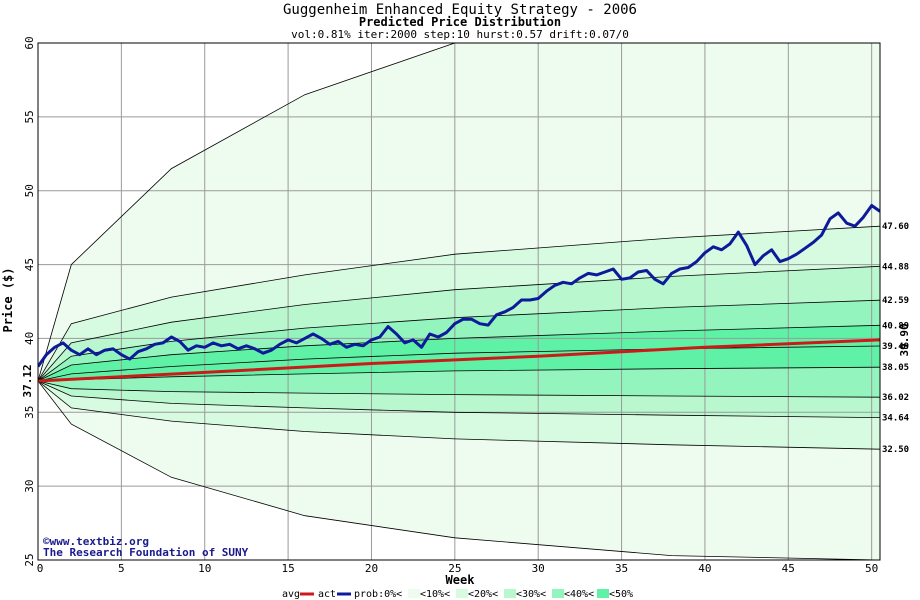 The height and width of the screenshot is (600, 920). I want to click on legend-band-label-3: <40%<, so click(579, 594).